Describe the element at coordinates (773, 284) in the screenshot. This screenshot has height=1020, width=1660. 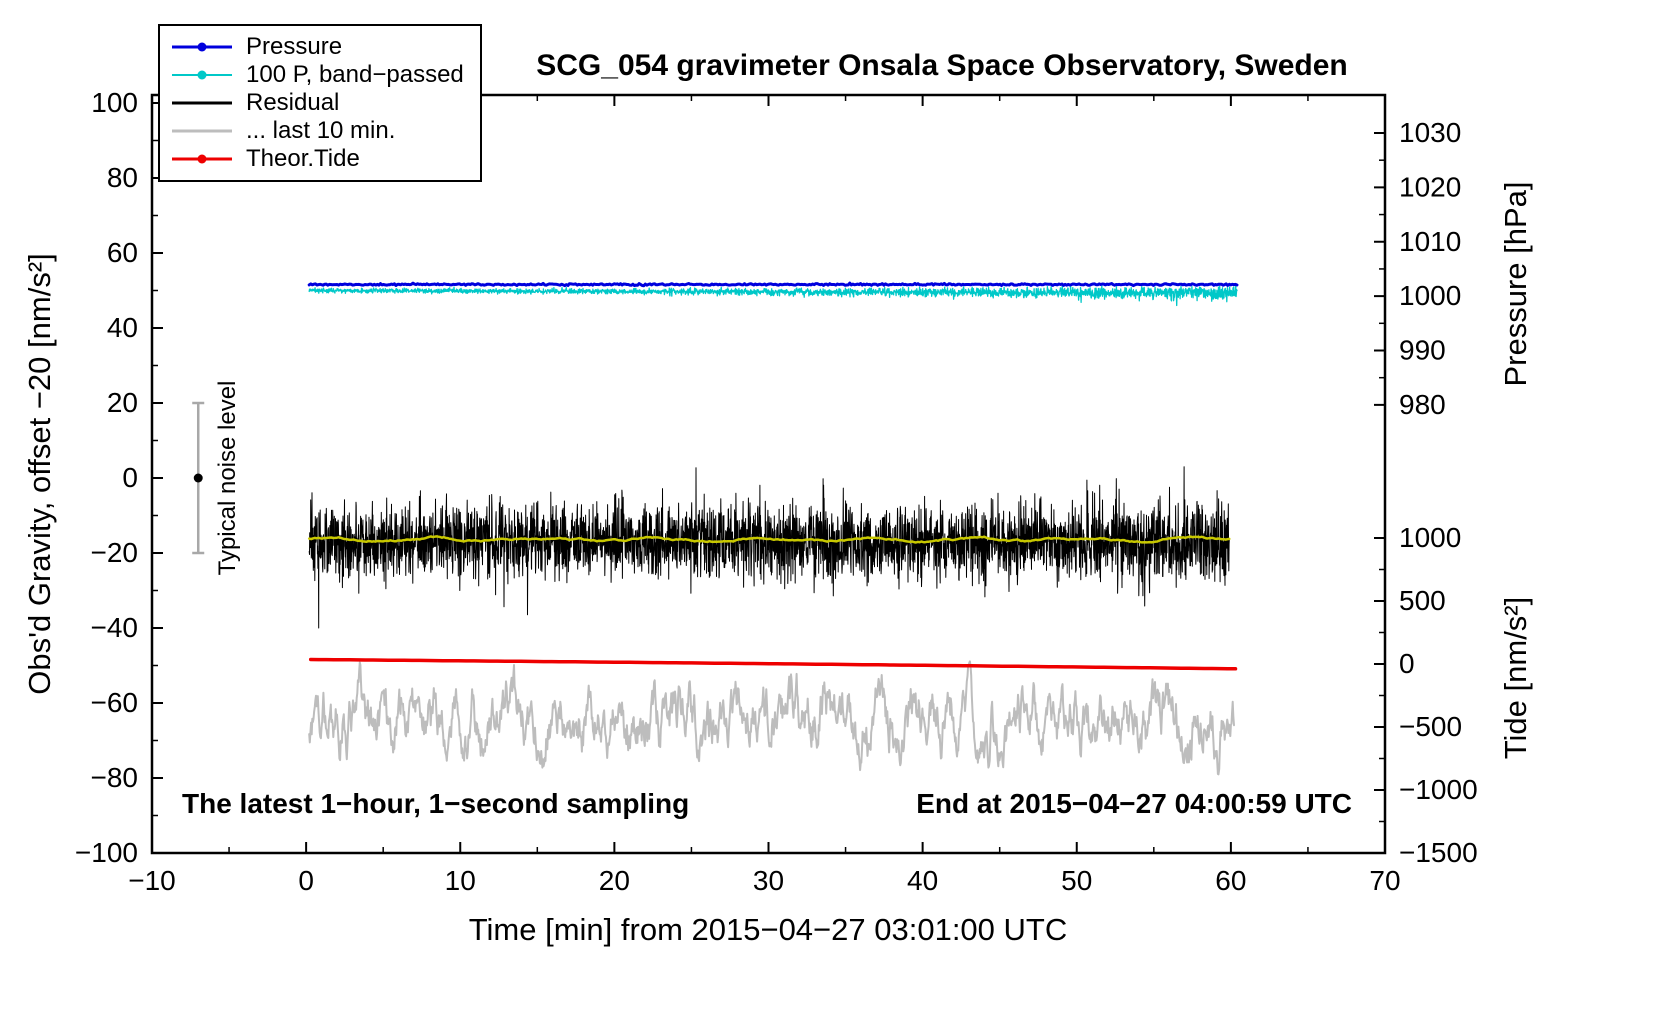
I see `series-pressure` at that location.